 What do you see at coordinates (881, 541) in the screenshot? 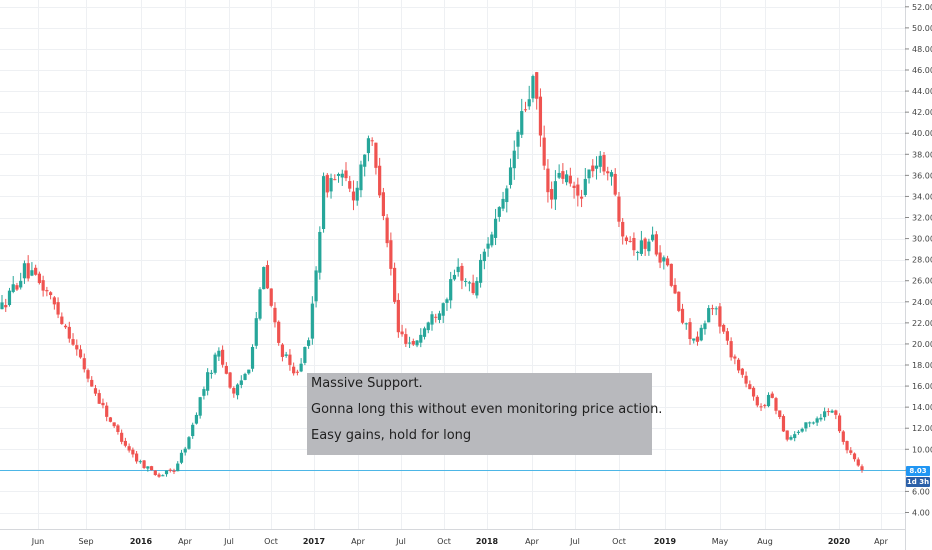
I see `x-tick-label: Apr` at bounding box center [881, 541].